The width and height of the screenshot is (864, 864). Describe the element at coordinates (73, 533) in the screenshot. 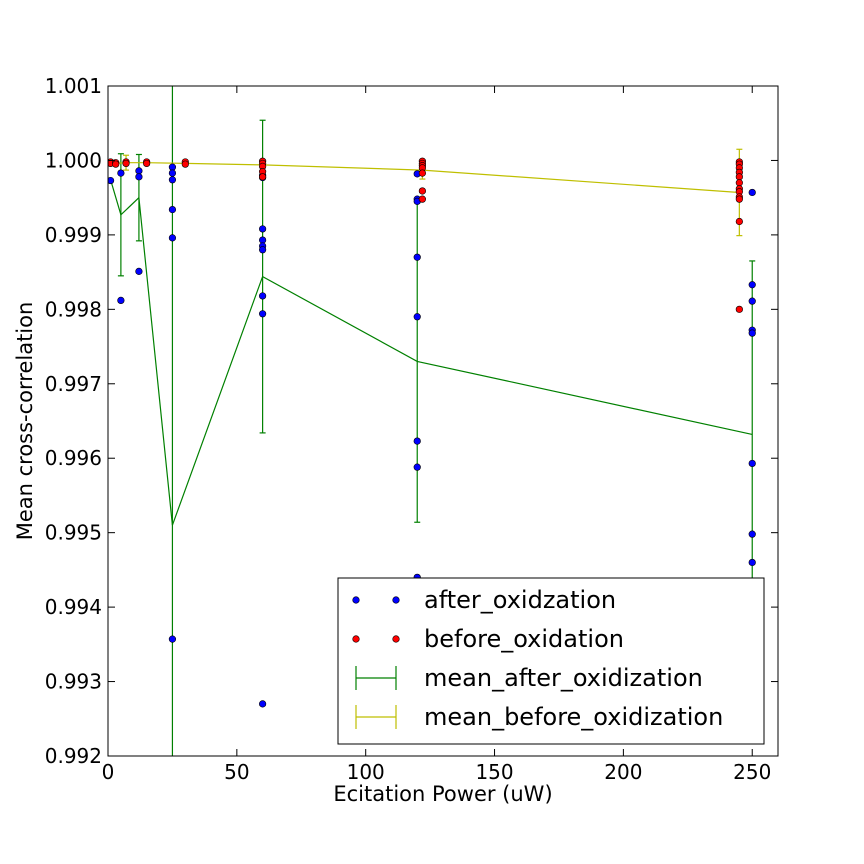

I see `y-tick-label-0.995: 0.995` at that location.